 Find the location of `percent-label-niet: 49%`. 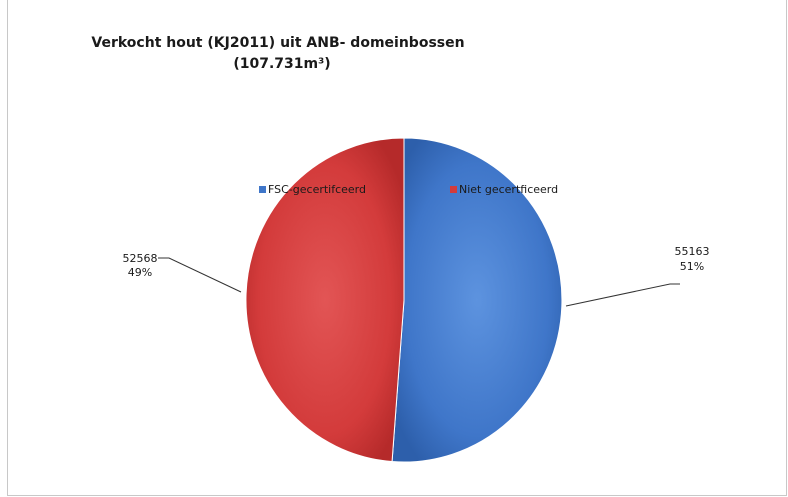

percent-label-niet: 49% is located at coordinates (140, 272).